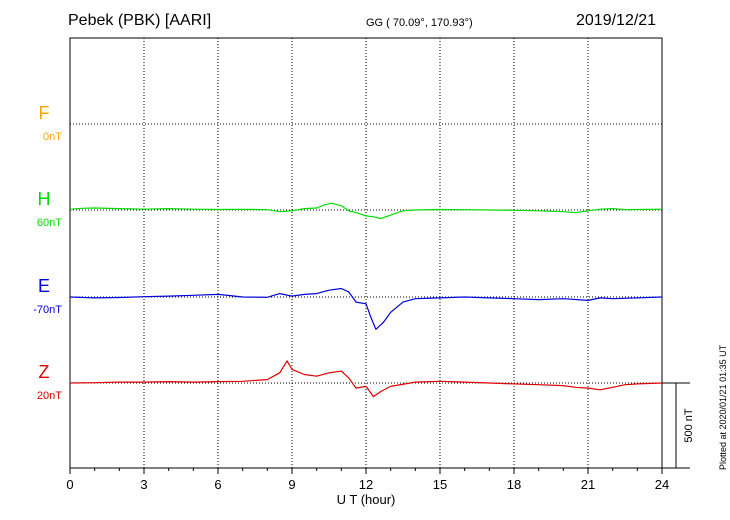 This screenshot has height=520, width=730. Describe the element at coordinates (689, 425) in the screenshot. I see `scale-bar-label: 500 nT` at that location.